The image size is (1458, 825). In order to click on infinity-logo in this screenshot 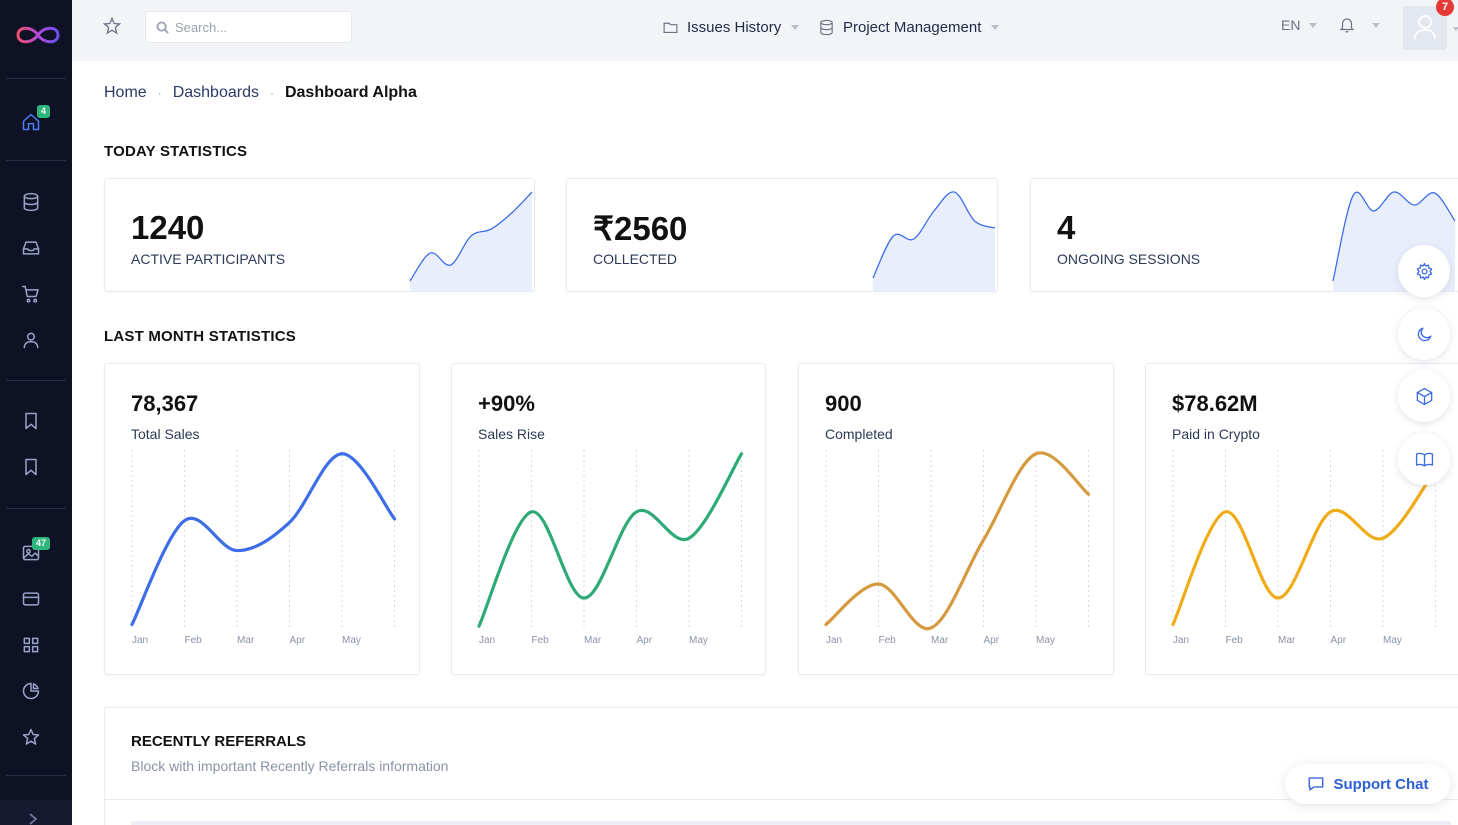, I will do `click(38, 35)`.